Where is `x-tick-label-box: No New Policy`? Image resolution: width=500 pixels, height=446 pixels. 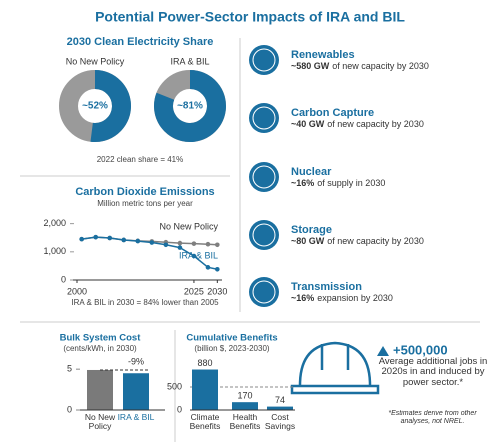 x-tick-label-box: No New Policy is located at coordinates (100, 422).